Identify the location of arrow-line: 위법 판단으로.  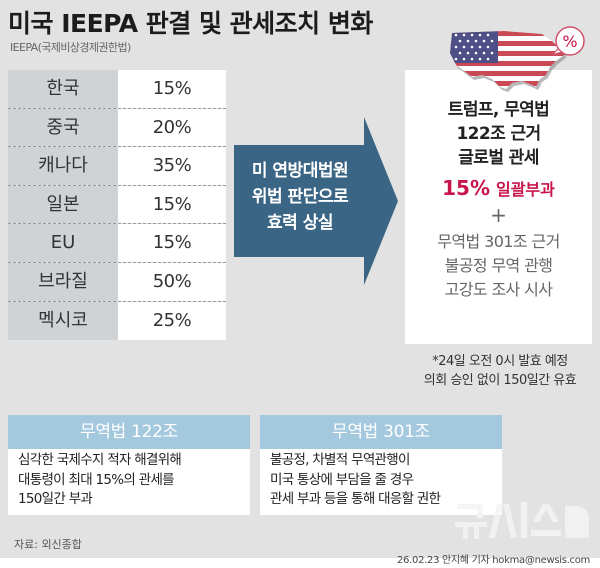
(300, 197).